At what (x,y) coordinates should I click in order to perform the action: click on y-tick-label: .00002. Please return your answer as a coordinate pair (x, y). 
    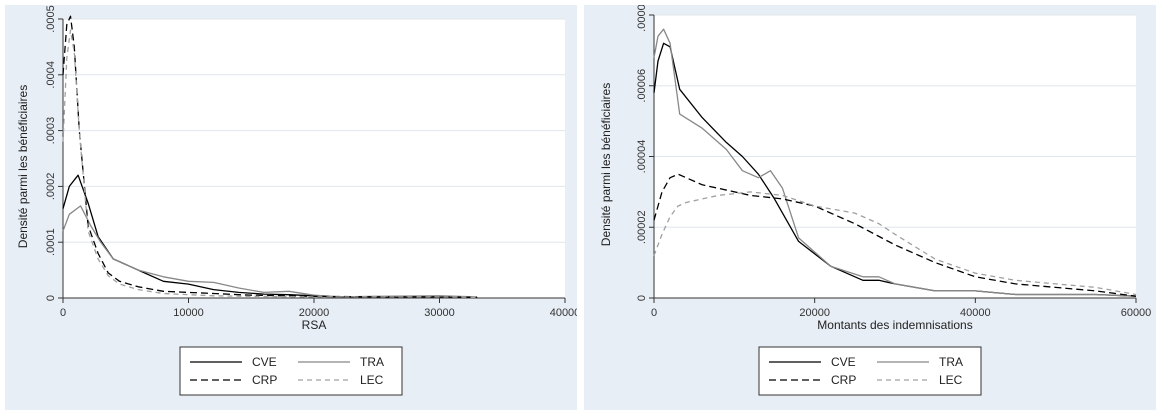
    Looking at the image, I should click on (642, 227).